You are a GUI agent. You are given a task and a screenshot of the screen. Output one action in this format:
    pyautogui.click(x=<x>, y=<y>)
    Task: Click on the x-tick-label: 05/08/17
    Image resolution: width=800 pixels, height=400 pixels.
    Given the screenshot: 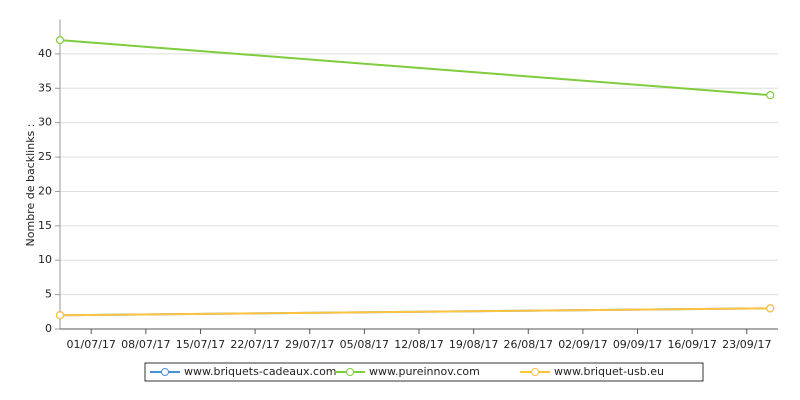 What is the action you would take?
    pyautogui.click(x=364, y=344)
    